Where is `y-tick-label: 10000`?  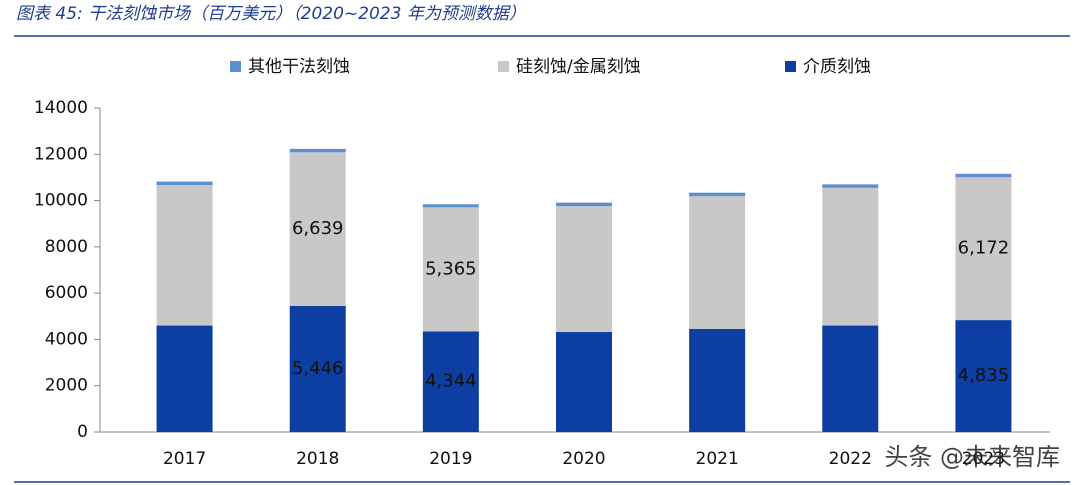 y-tick-label: 10000 is located at coordinates (61, 201).